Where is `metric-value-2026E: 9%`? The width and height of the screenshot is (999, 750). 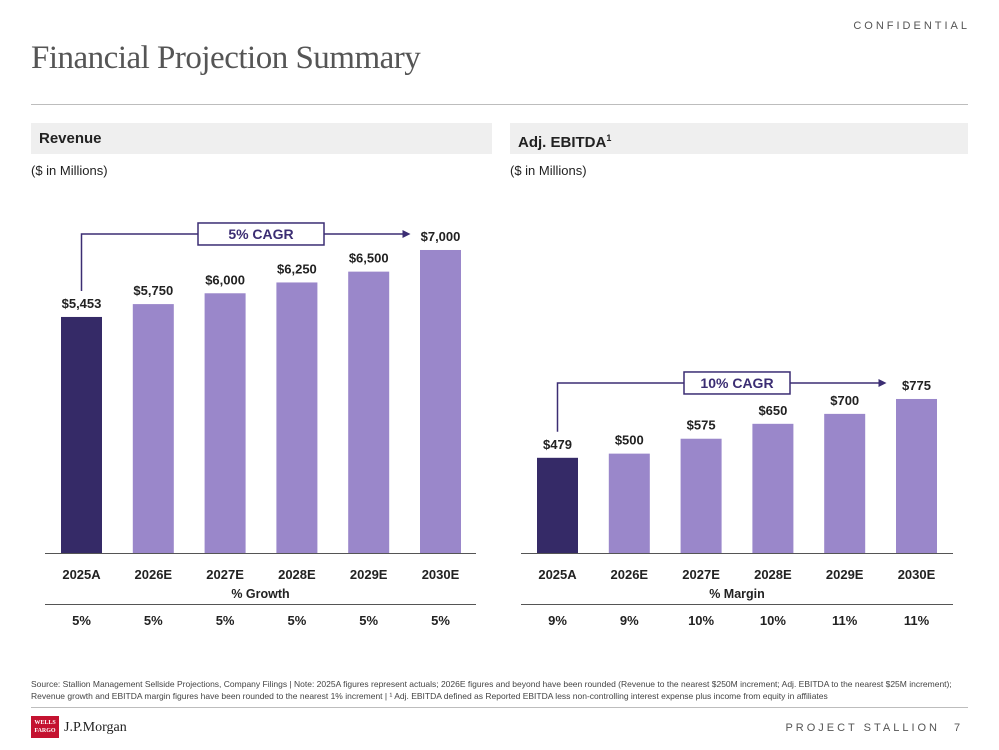
metric-value-2026E: 9% is located at coordinates (629, 620).